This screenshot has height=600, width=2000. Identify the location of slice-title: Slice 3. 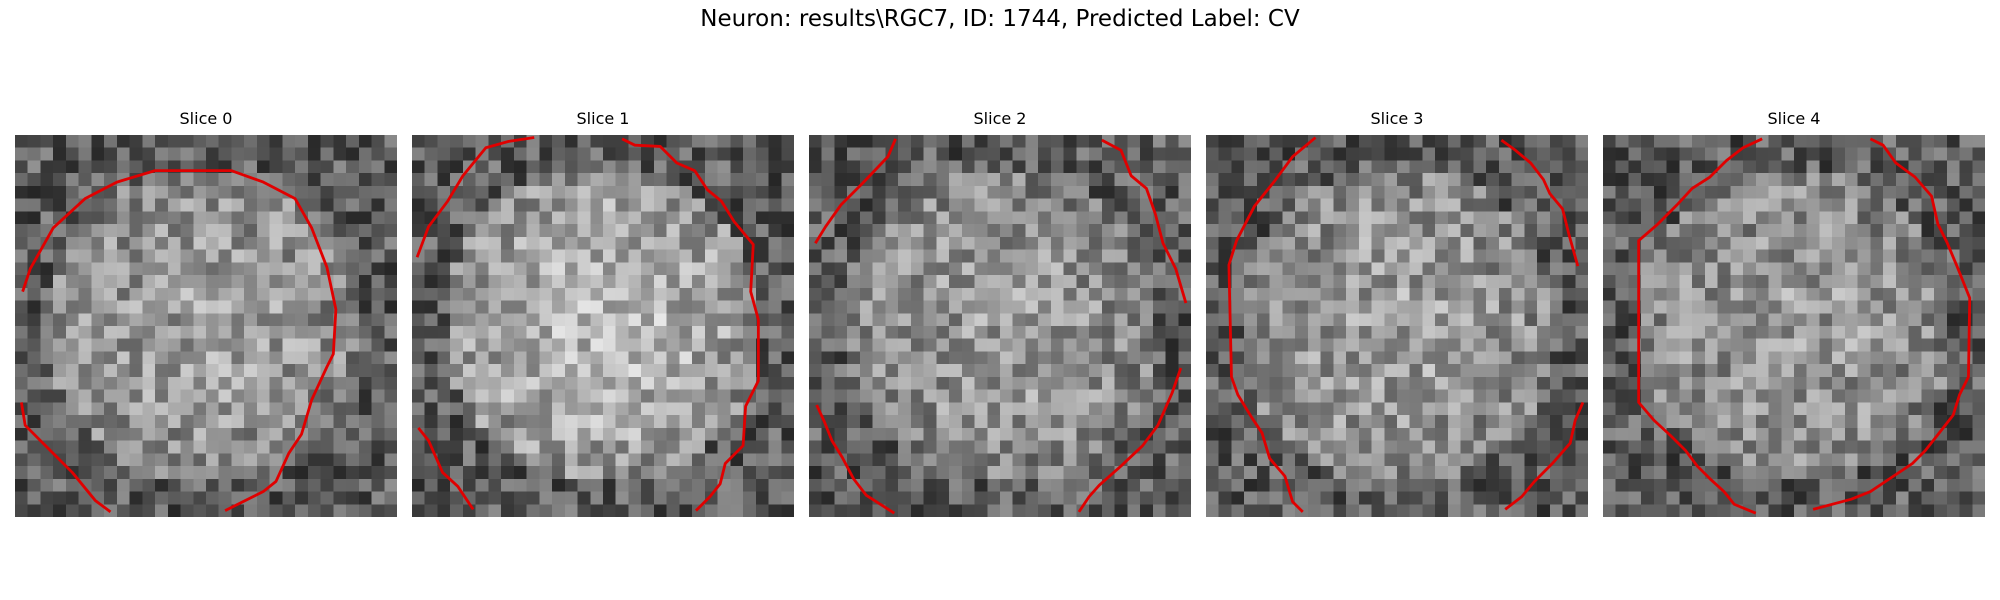
(1397, 118).